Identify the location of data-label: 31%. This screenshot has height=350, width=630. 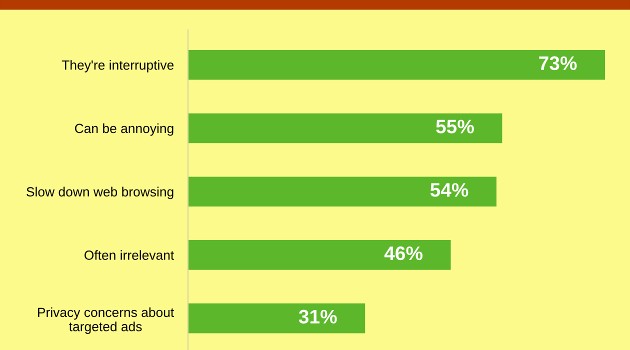
(317, 317).